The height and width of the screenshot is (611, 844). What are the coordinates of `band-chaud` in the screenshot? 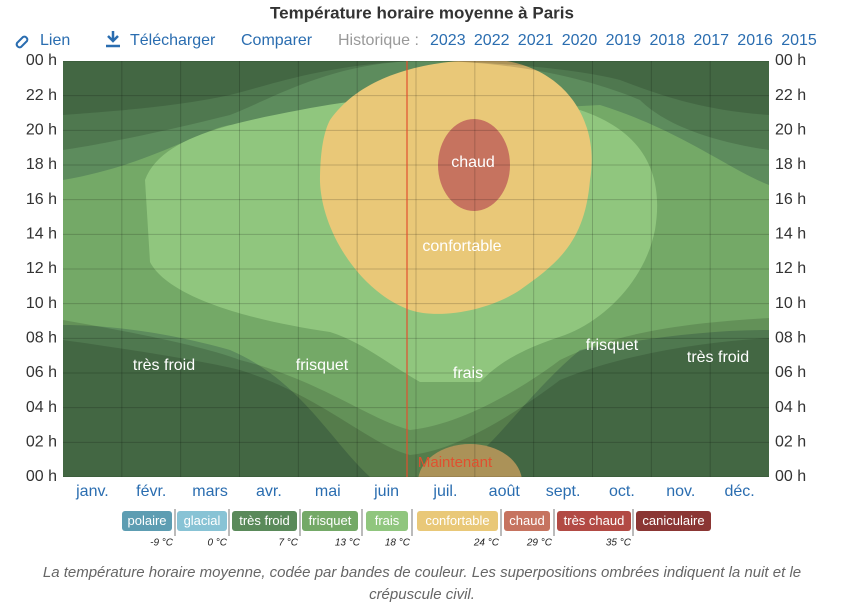 It's located at (474, 165).